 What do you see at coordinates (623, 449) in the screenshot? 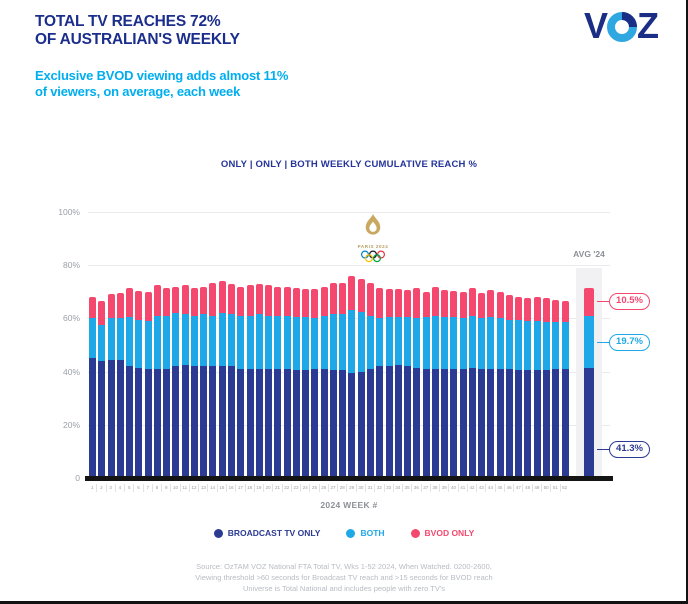
I see `callout-broadcast-tv-only: 41.3%` at bounding box center [623, 449].